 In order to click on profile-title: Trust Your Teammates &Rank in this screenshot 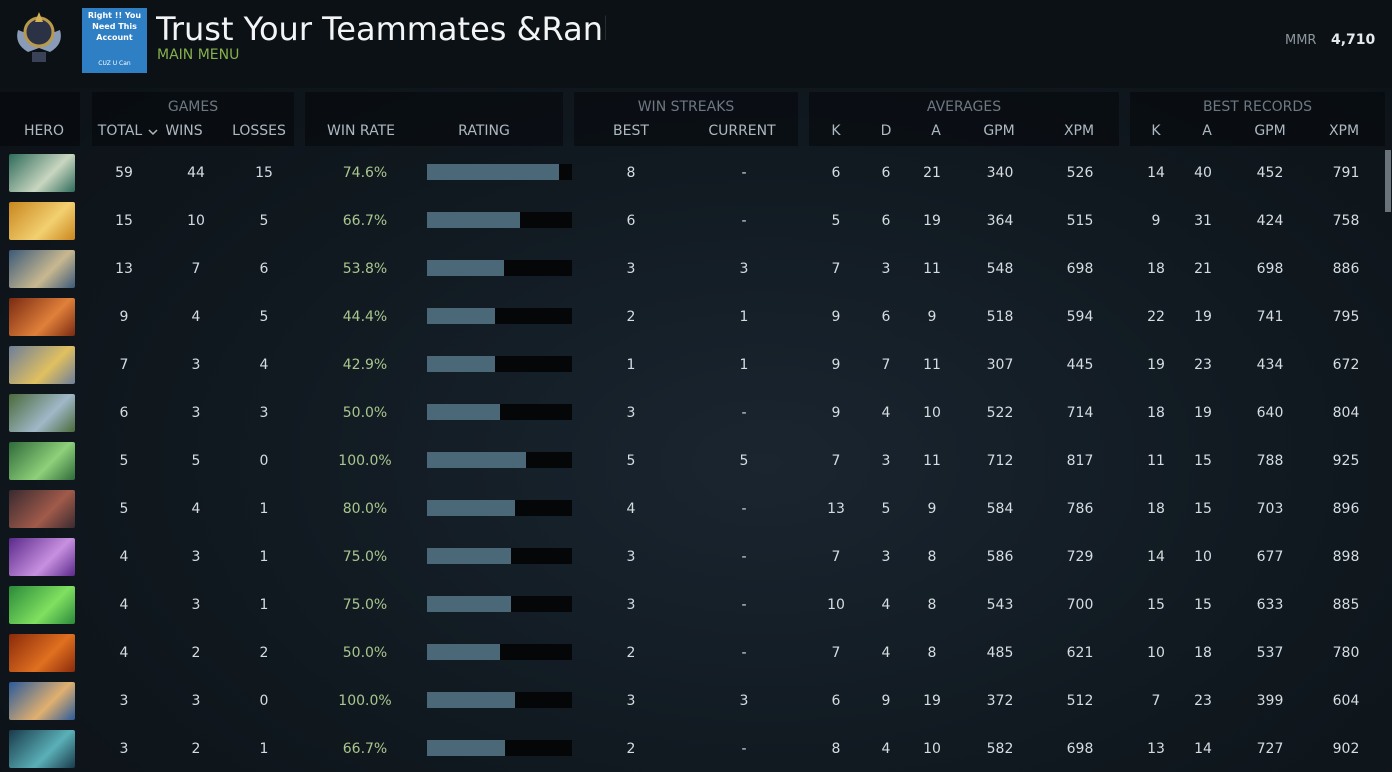, I will do `click(381, 29)`.